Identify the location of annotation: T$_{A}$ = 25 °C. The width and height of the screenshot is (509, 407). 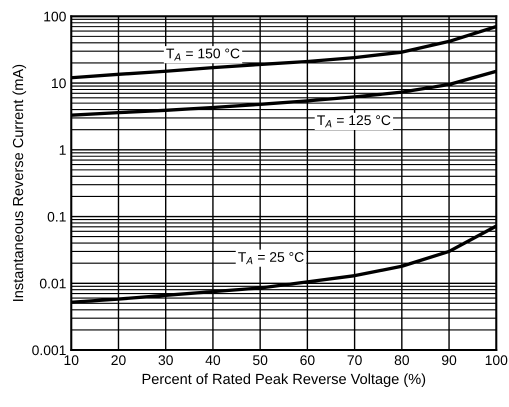
(271, 258).